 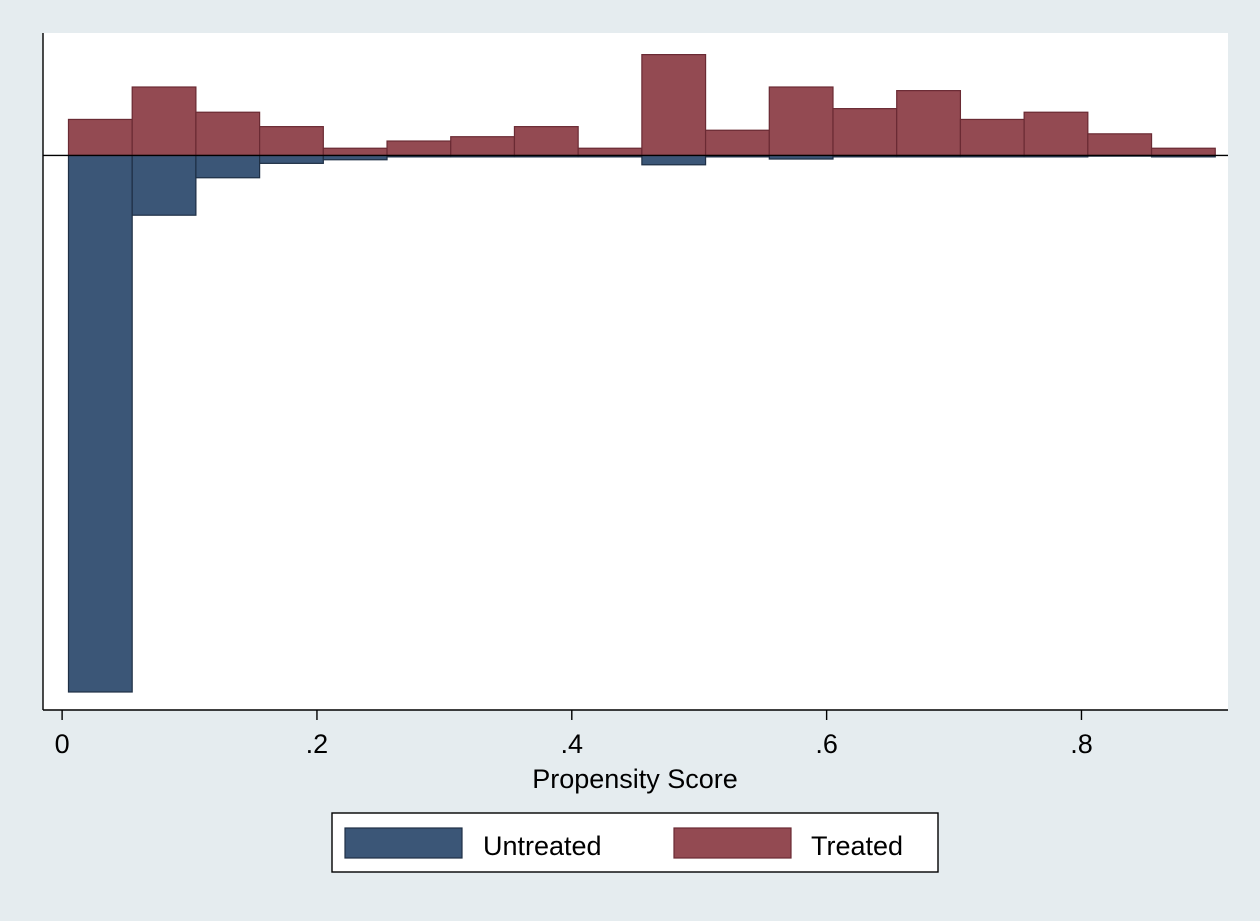 What do you see at coordinates (542, 846) in the screenshot?
I see `legend-label-untreated: Untreated` at bounding box center [542, 846].